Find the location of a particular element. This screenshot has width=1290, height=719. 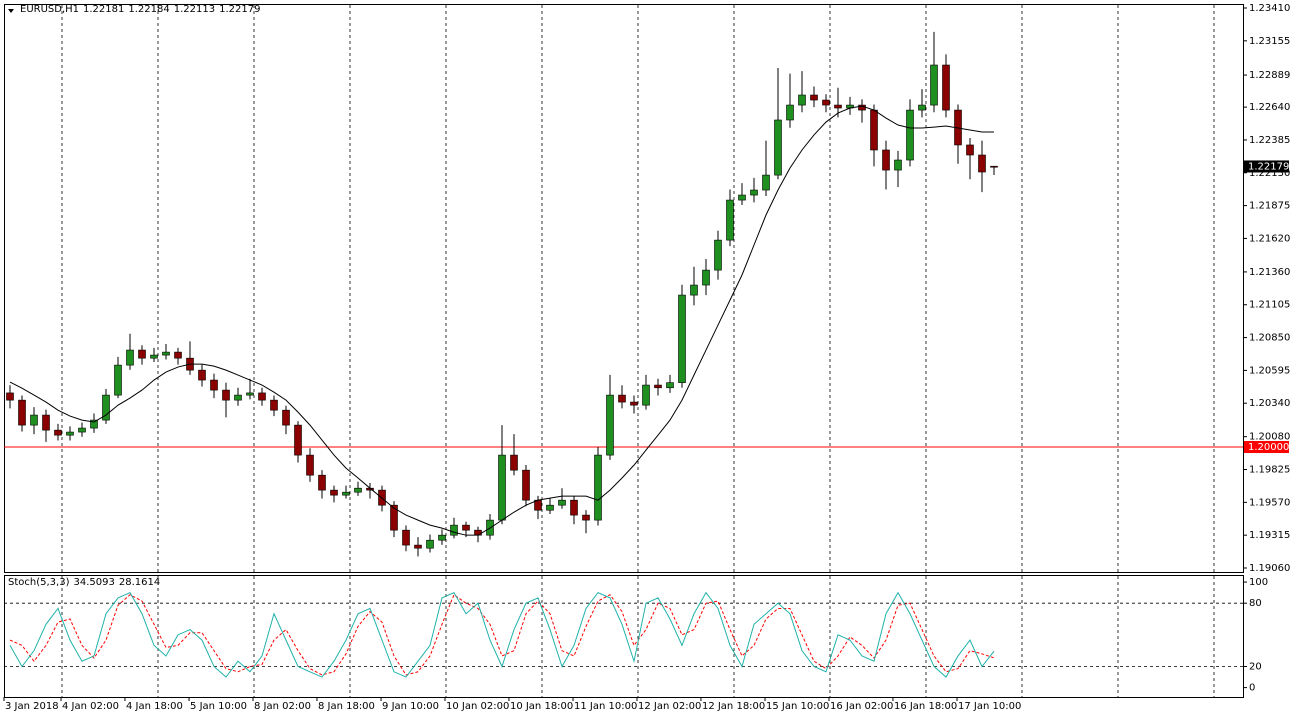

last-price: 1.22179 is located at coordinates (1268, 166).